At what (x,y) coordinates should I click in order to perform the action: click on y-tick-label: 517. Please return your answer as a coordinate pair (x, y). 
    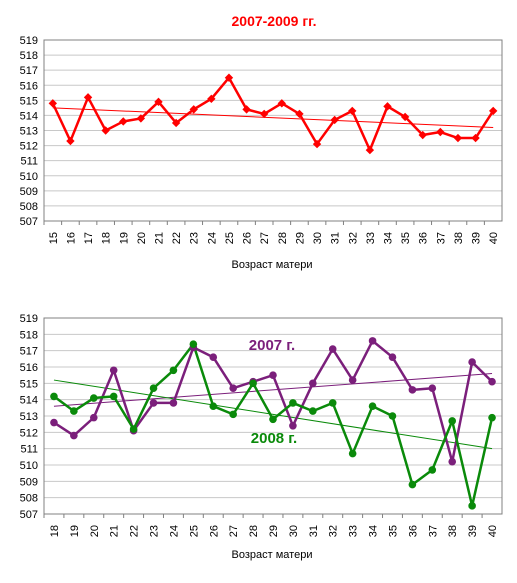
    Looking at the image, I should click on (29, 352).